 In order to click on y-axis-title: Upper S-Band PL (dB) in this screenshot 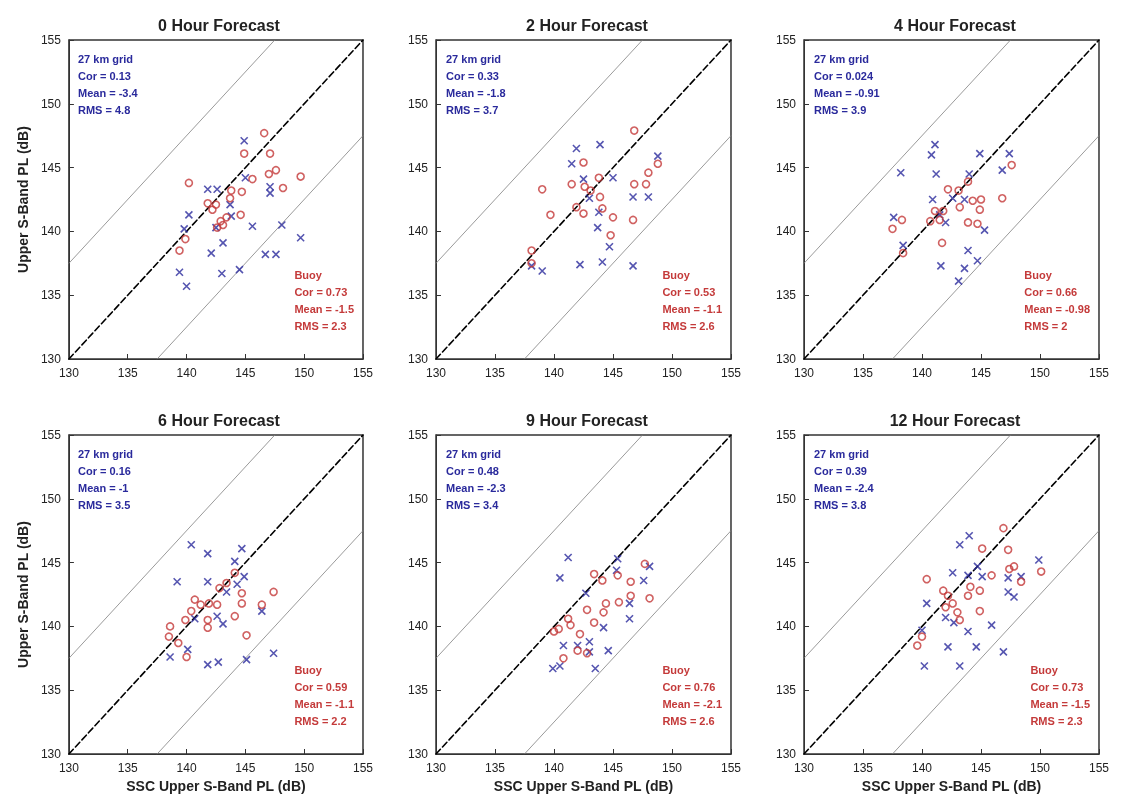, I will do `click(23, 594)`.